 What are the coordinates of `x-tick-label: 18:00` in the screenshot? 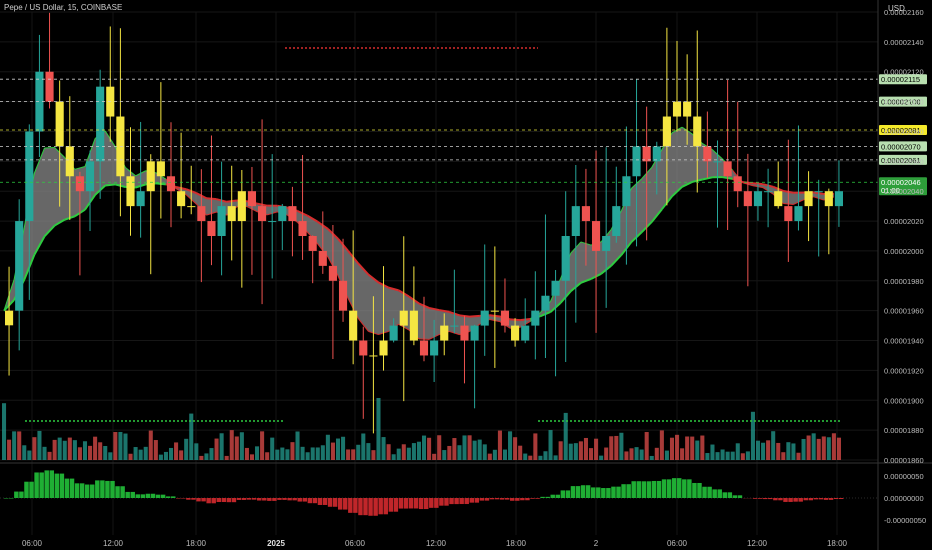 It's located at (196, 543).